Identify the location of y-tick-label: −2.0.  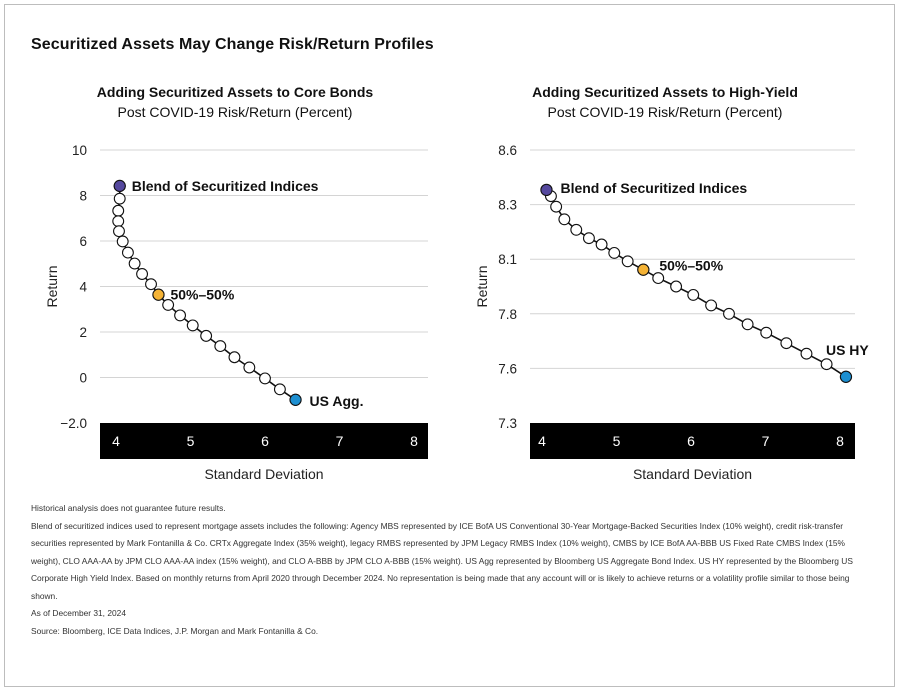
(73, 423).